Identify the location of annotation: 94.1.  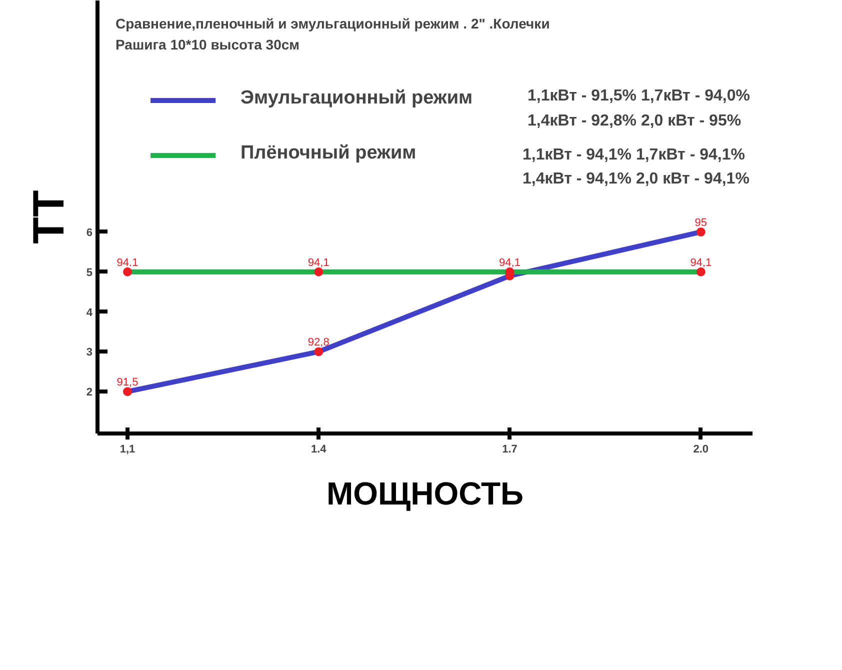
(127, 262).